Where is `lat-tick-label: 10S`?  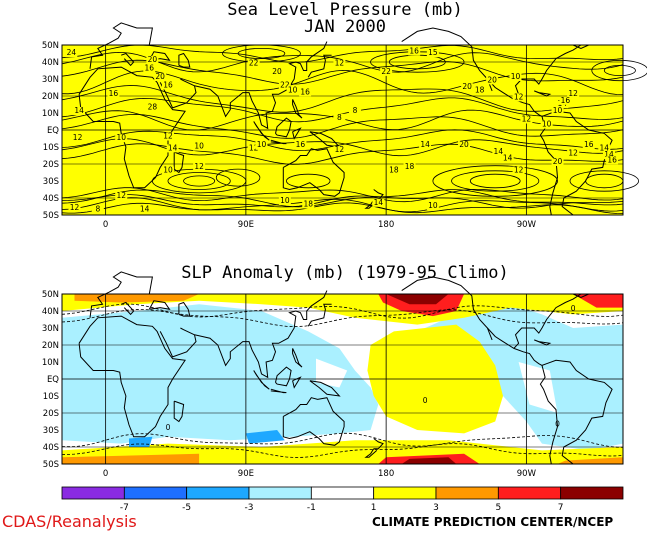 lat-tick-label: 10S is located at coordinates (51, 397).